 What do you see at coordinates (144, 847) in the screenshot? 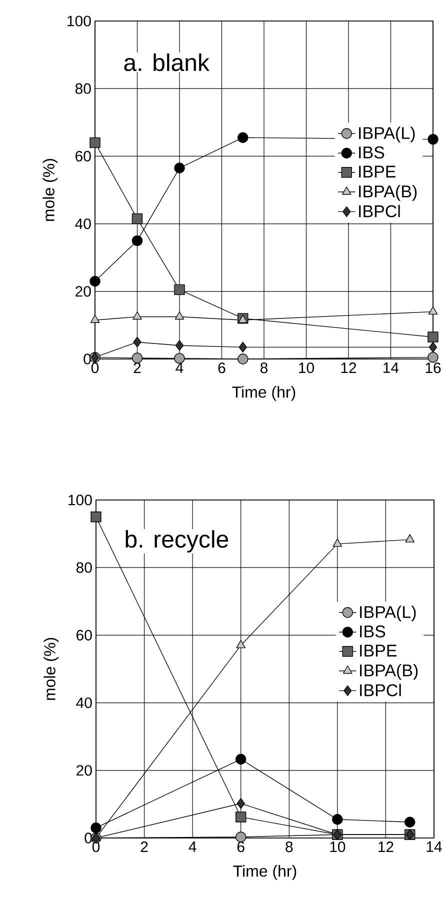
I see `x-tick-label: 2` at bounding box center [144, 847].